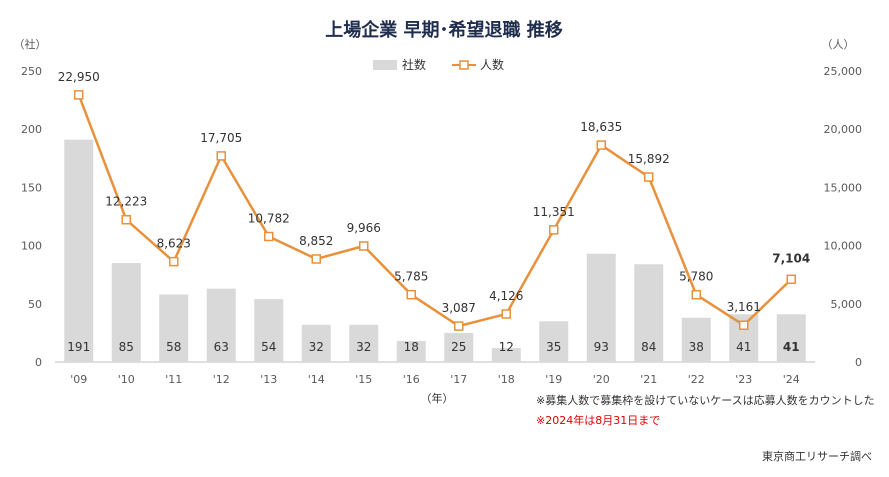  What do you see at coordinates (601, 127) in the screenshot?
I see `line-data-label: 18,635` at bounding box center [601, 127].